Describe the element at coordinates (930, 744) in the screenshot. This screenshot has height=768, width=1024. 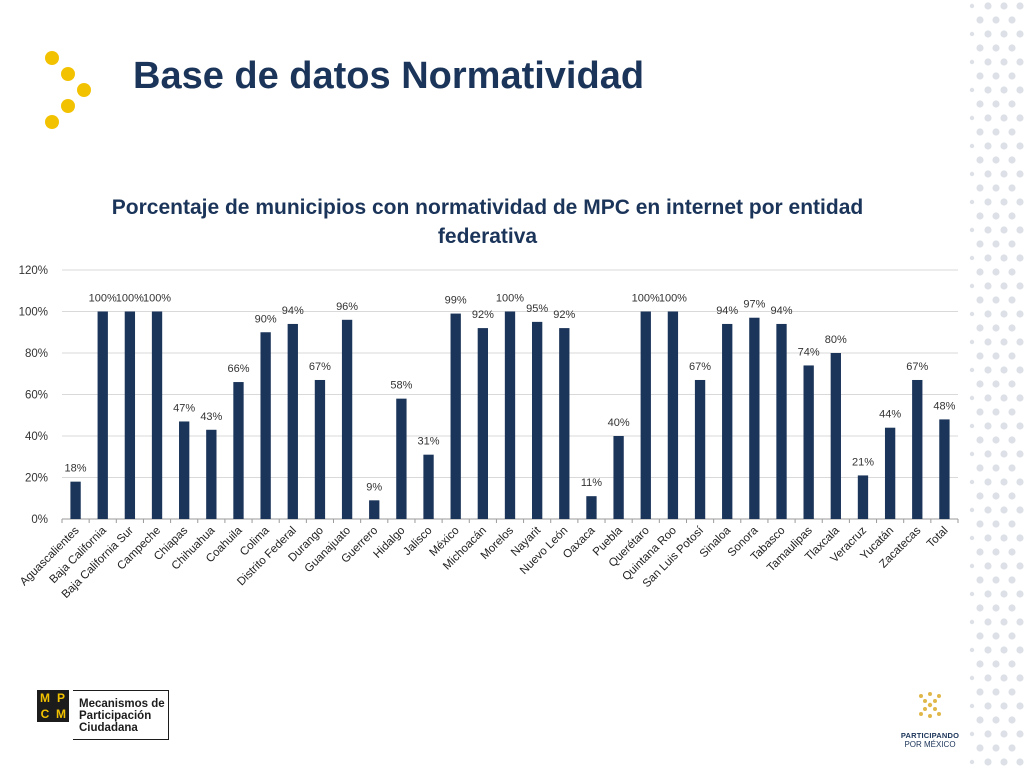
I see `participando-line2: POR MÉXICO` at that location.